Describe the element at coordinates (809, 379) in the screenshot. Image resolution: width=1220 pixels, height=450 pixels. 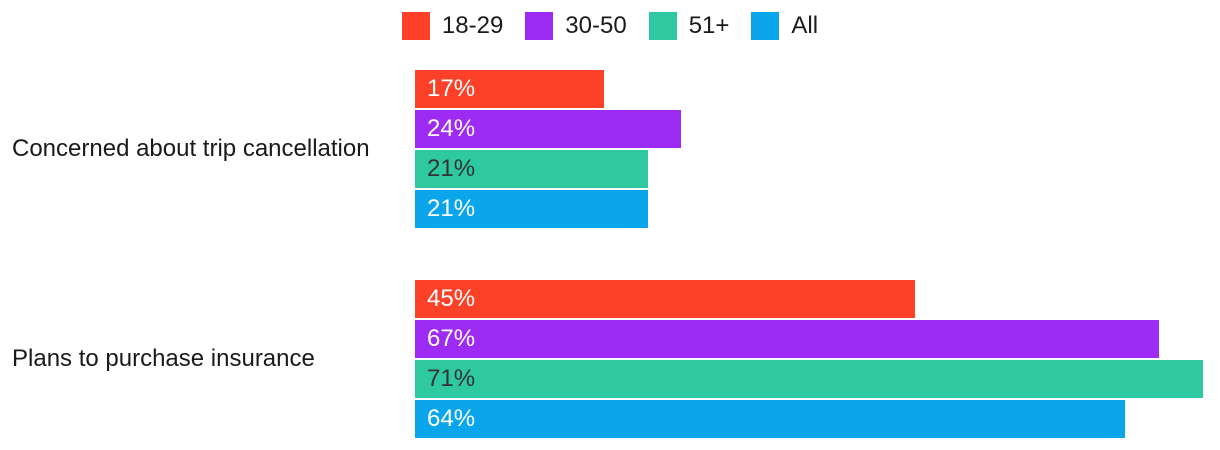
I see `bar: 71%` at that location.